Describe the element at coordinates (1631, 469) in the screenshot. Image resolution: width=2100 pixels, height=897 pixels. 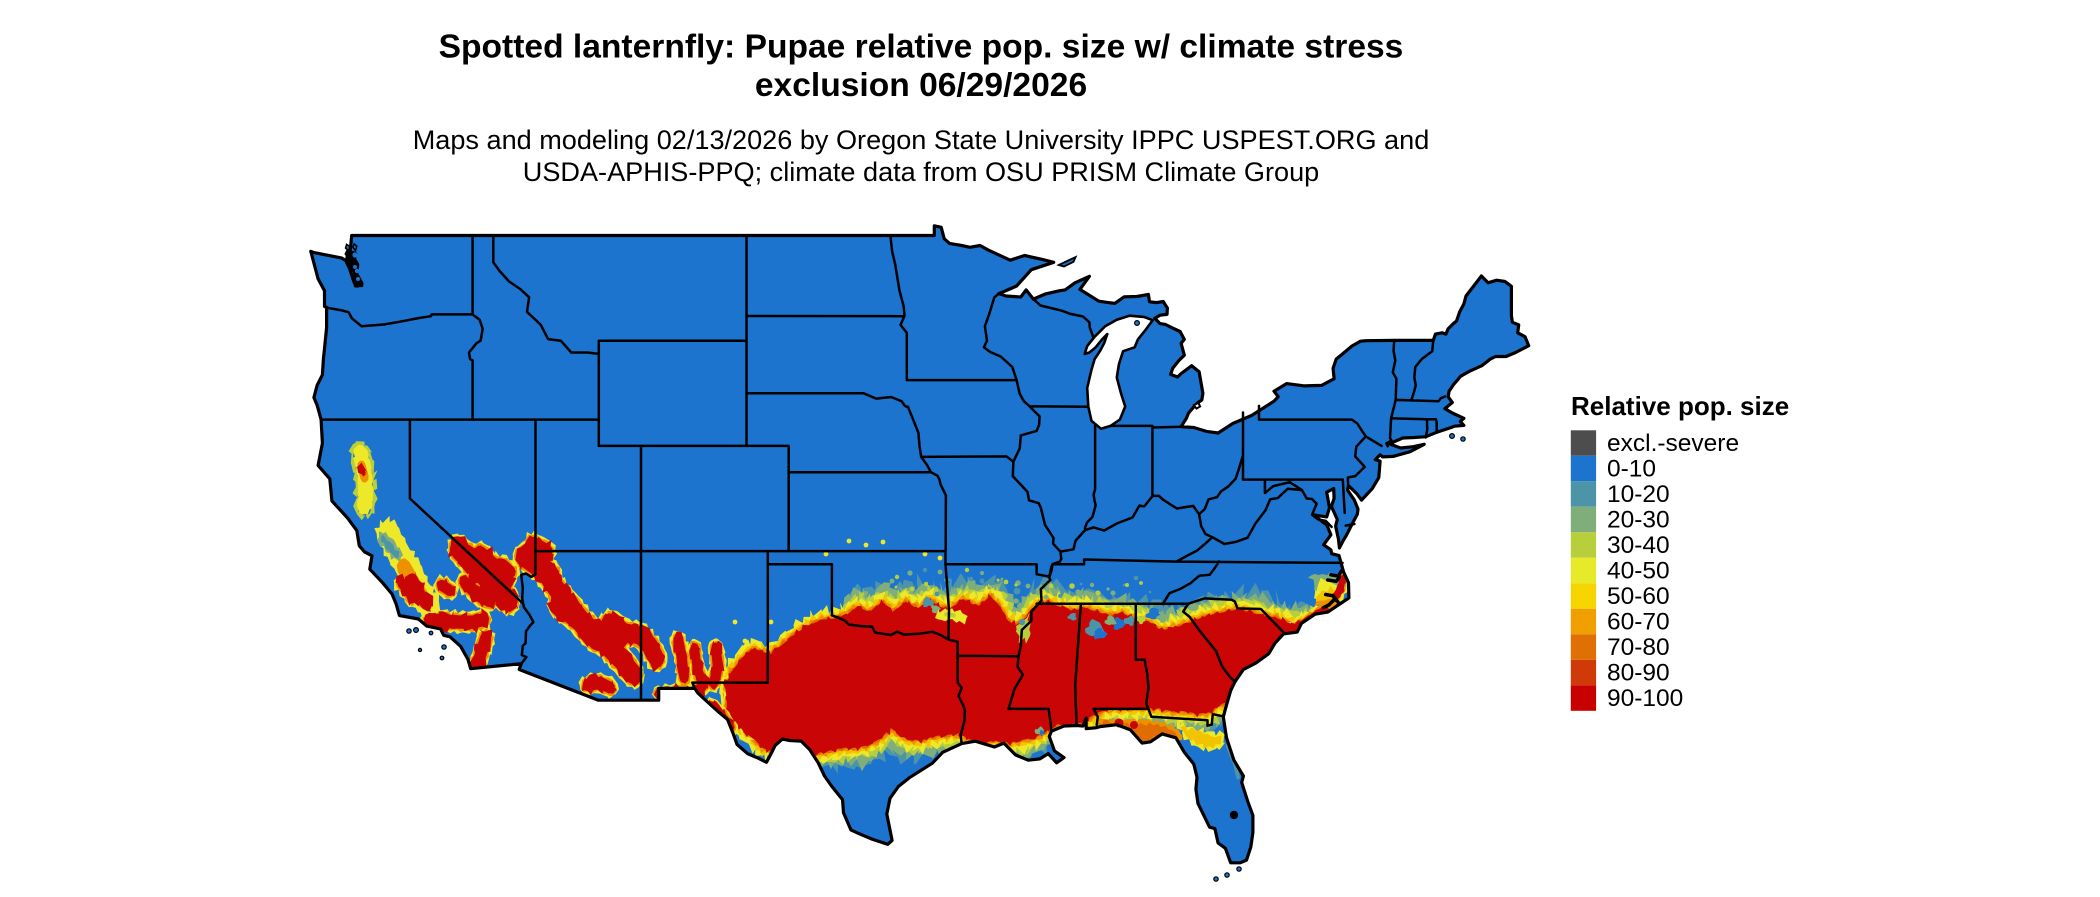
I see `svg-text: 0-10` at that location.